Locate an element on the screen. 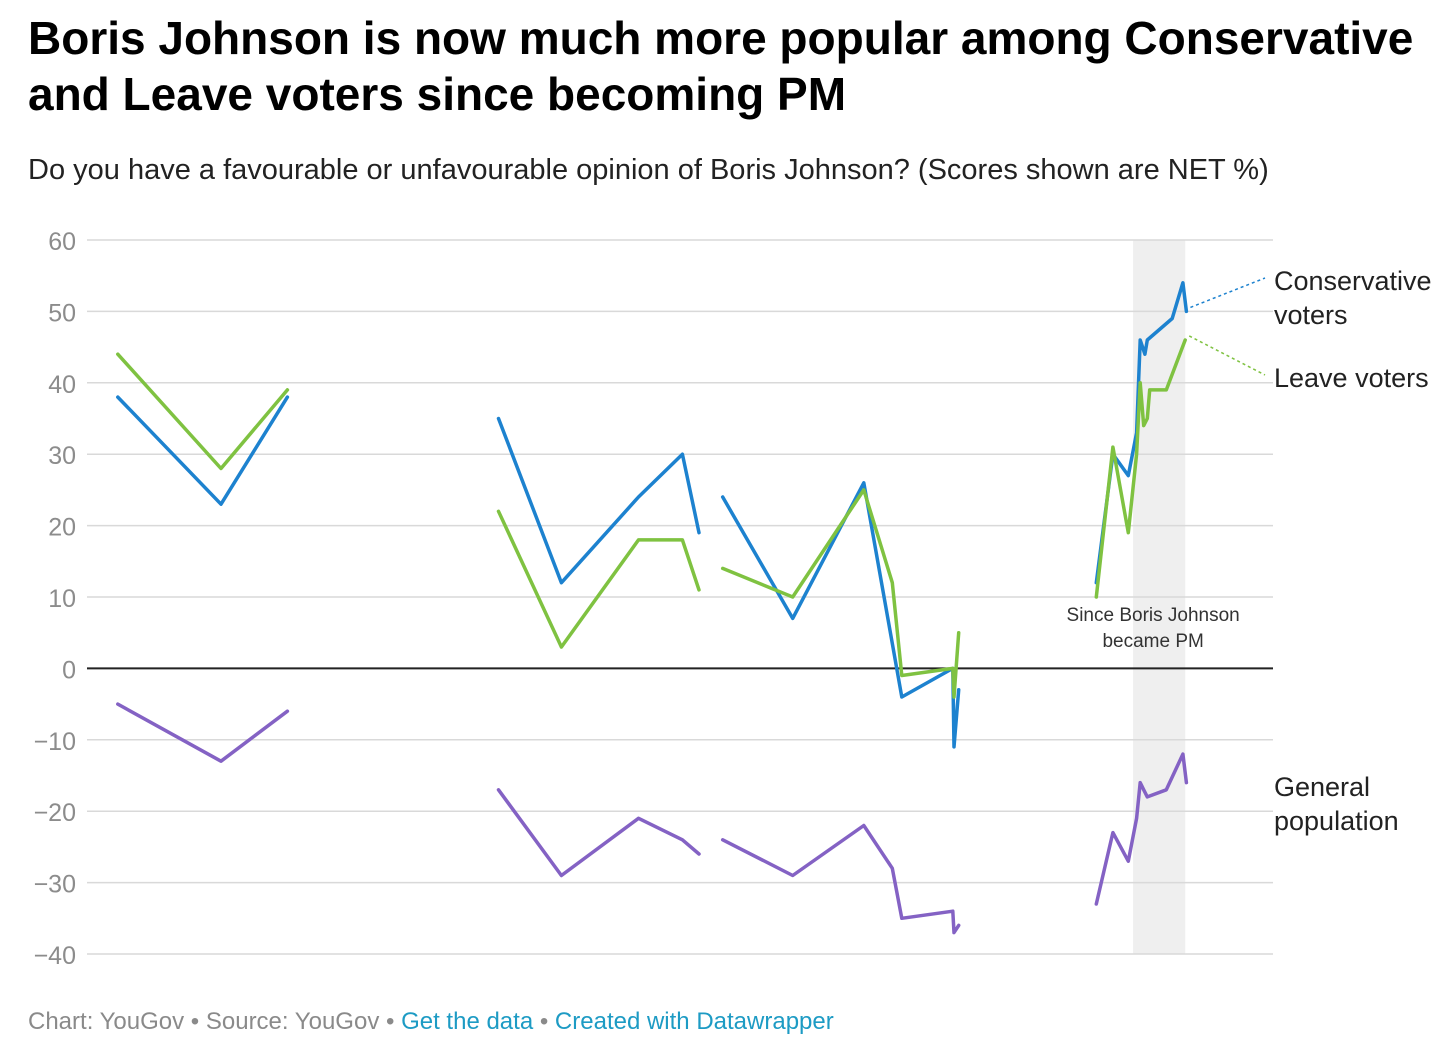 The image size is (1456, 1050). general-population-label: General population is located at coordinates (1336, 804).